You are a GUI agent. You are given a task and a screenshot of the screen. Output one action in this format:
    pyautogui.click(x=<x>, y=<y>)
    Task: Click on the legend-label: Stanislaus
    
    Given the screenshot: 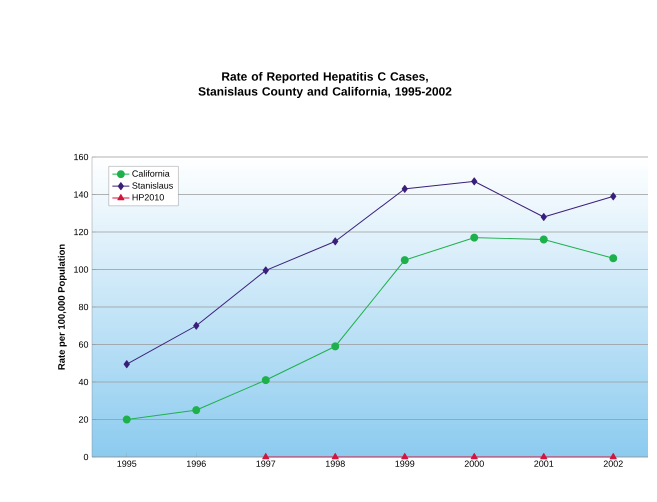 What is the action you would take?
    pyautogui.click(x=152, y=185)
    